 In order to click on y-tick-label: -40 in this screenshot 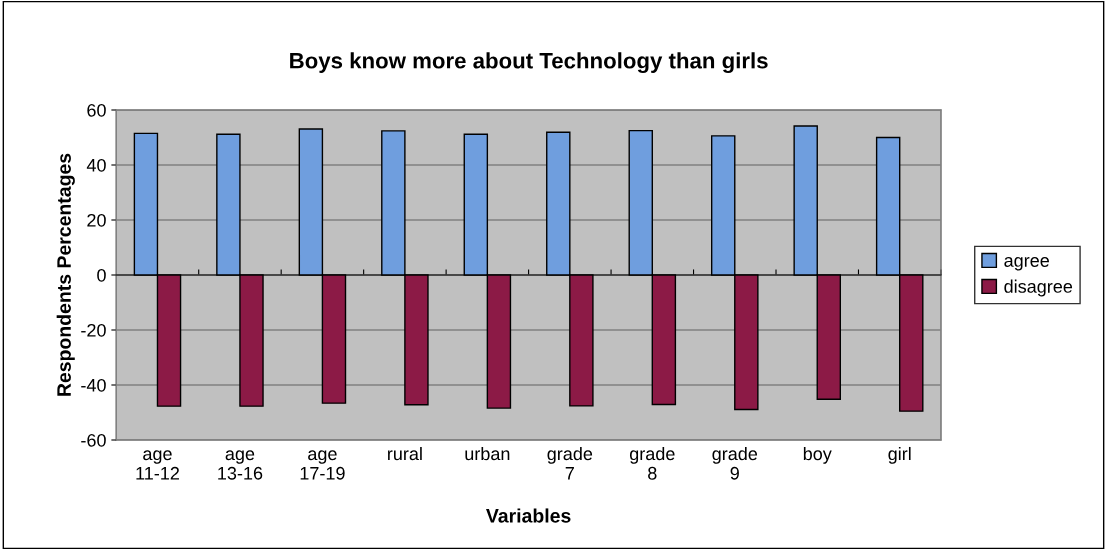, I will do `click(93, 385)`.